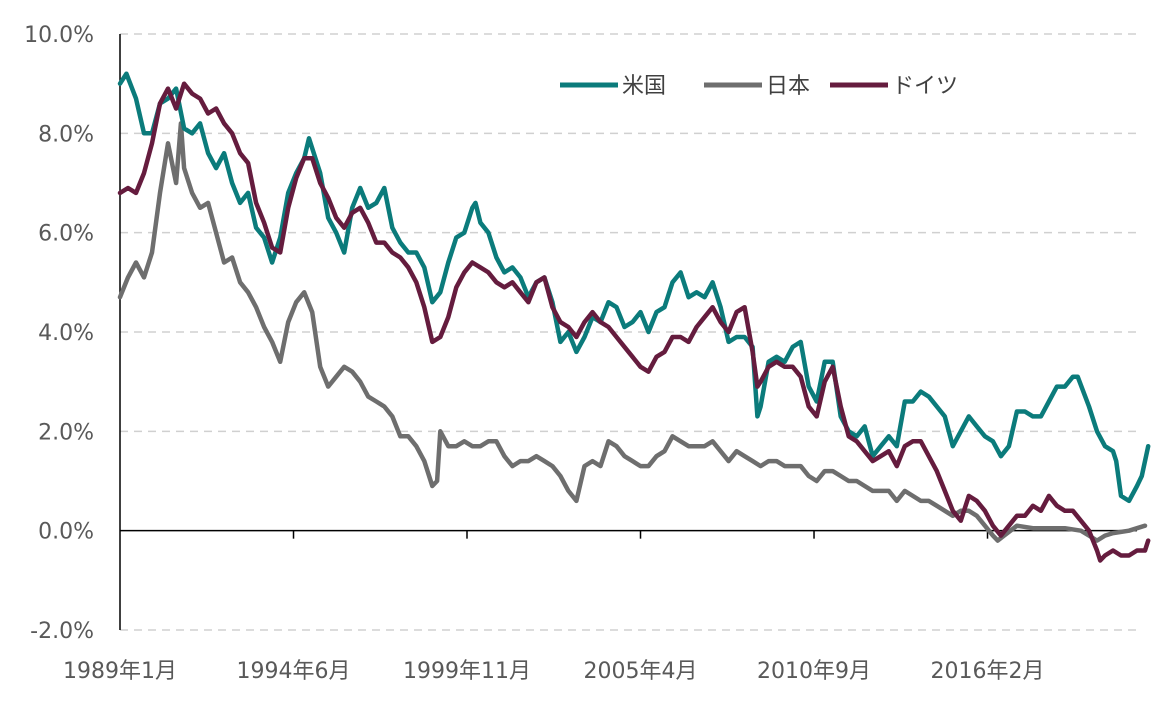 The height and width of the screenshot is (706, 1168). I want to click on x-tick-label: 1989年1月, so click(120, 671).